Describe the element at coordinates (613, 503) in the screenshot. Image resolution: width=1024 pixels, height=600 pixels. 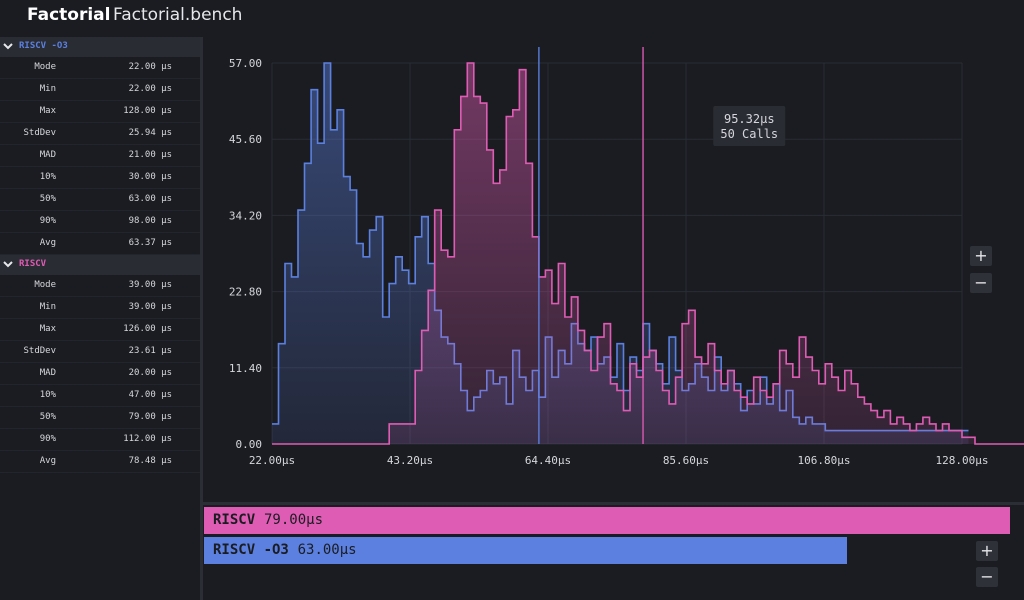
I see `panel-splitter` at that location.